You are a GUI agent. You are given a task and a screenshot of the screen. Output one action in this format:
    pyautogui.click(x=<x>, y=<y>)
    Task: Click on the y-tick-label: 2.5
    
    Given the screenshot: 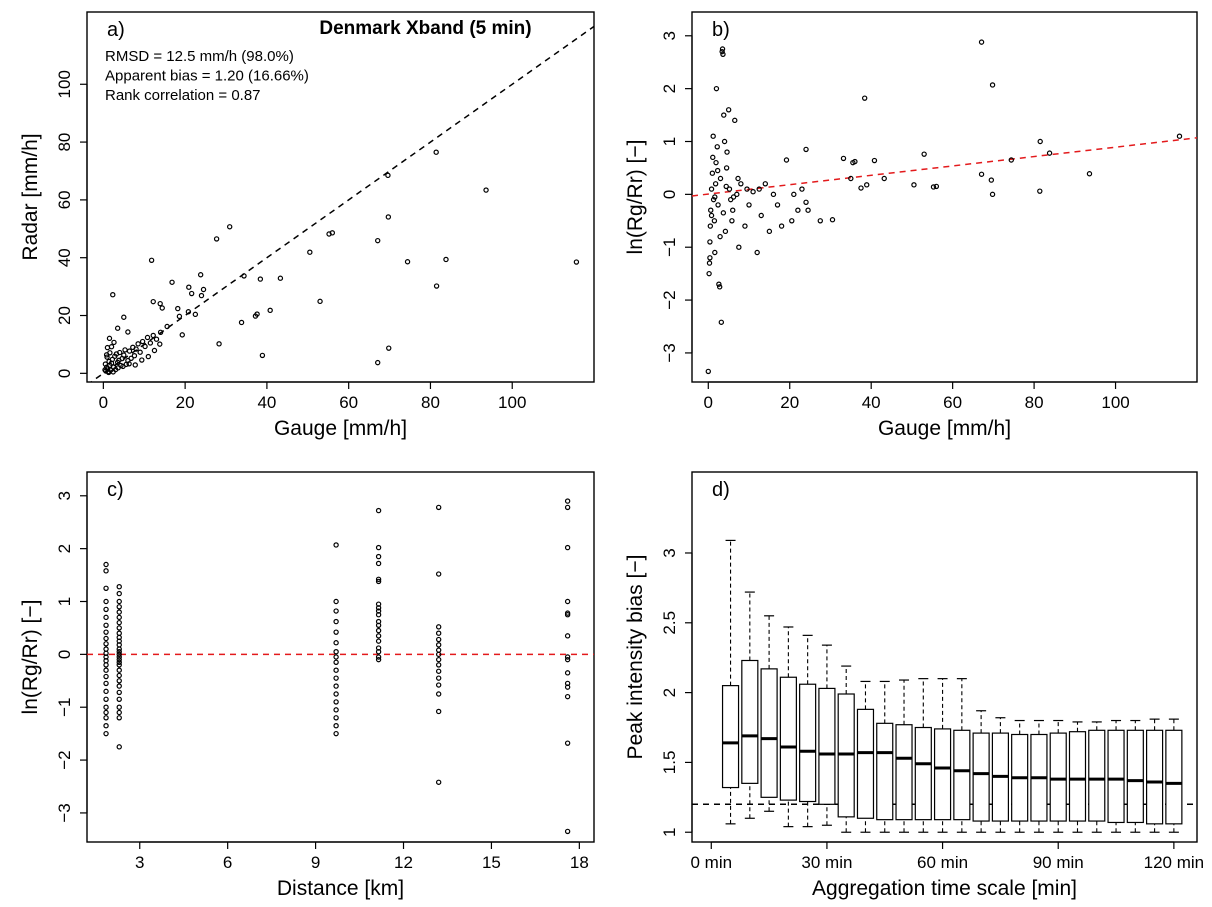 What is the action you would take?
    pyautogui.click(x=669, y=623)
    